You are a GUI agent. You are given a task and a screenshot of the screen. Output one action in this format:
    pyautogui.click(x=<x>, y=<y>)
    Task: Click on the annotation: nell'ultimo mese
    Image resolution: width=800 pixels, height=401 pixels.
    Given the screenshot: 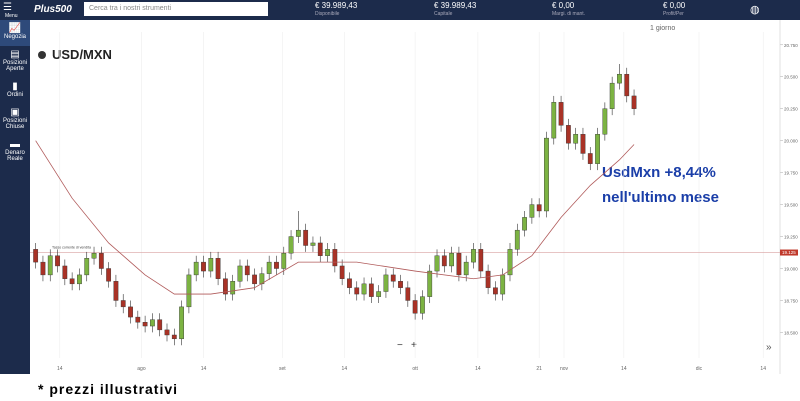 What is the action you would take?
    pyautogui.click(x=660, y=197)
    